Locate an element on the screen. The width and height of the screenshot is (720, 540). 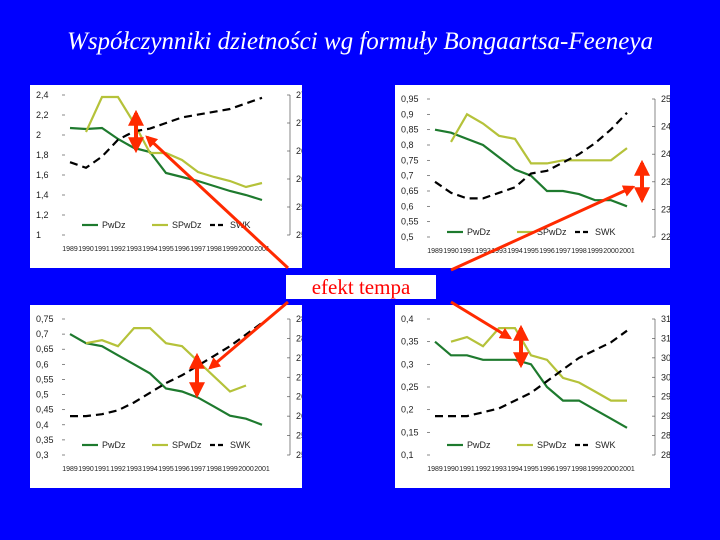
y-tick-label: 0,95 is located at coordinates (410, 99).